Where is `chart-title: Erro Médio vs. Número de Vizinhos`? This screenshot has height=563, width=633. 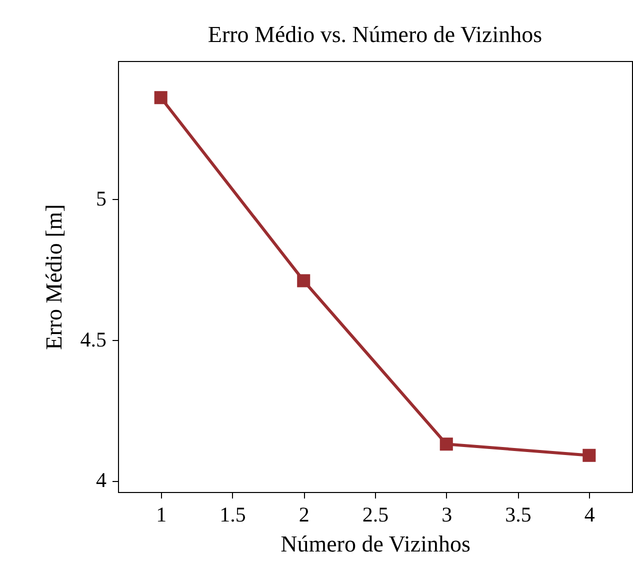 chart-title: Erro Médio vs. Número de Vizinhos is located at coordinates (375, 34).